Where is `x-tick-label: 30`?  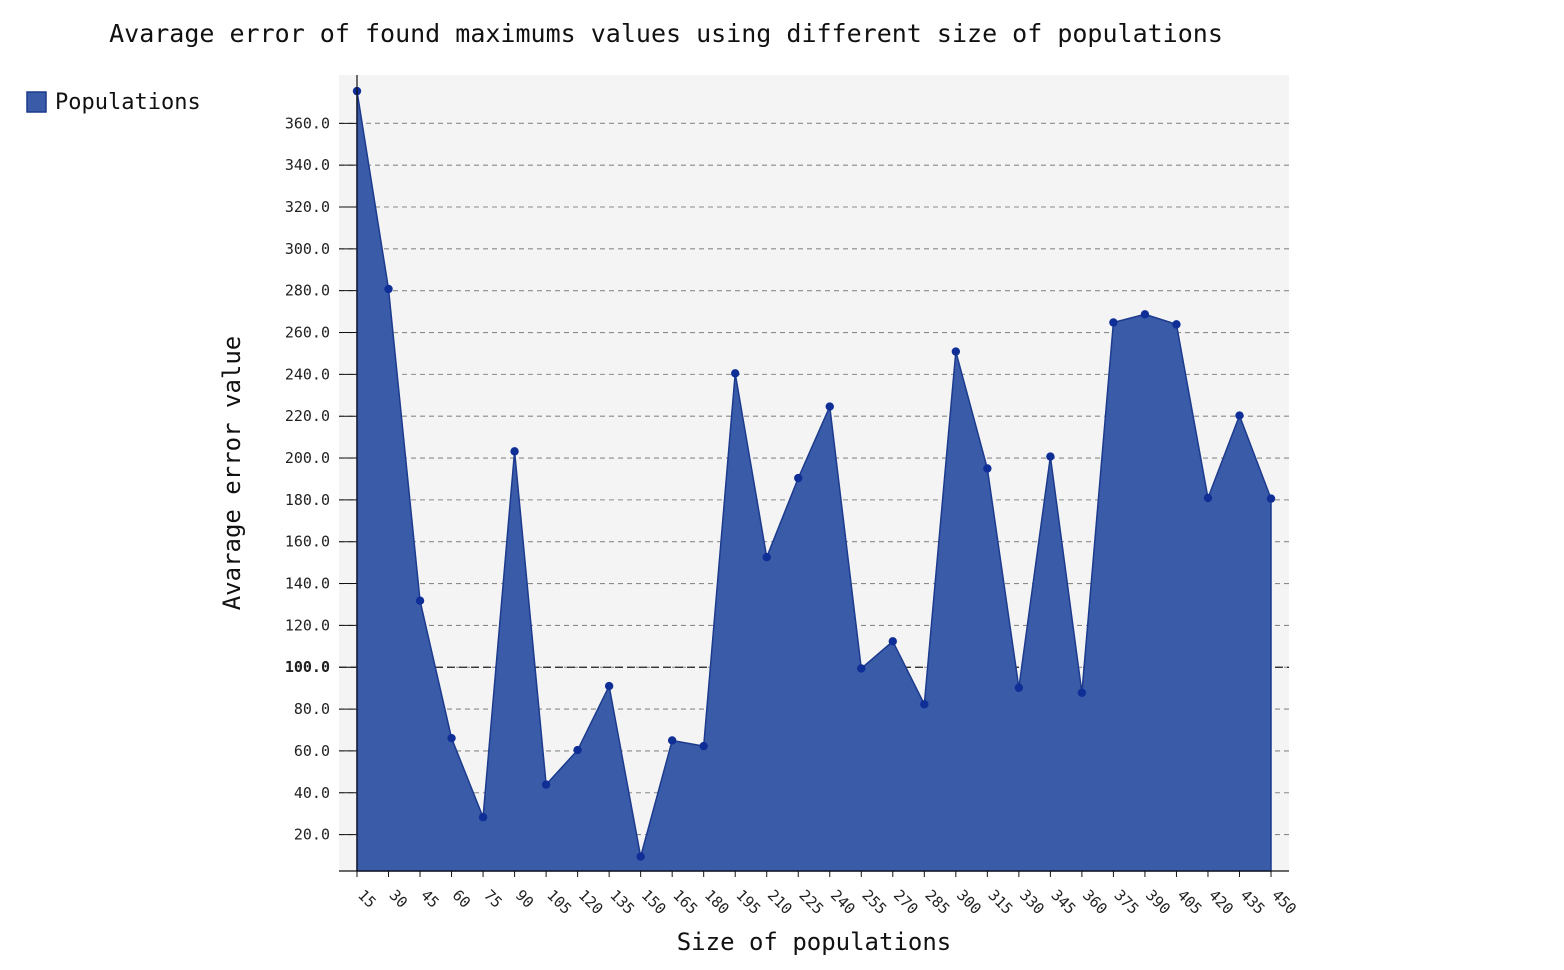
x-tick-label: 30 is located at coordinates (399, 899).